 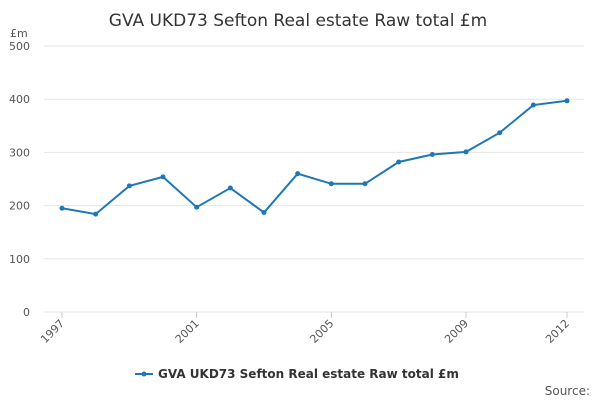 I want to click on y-axis-ticks: 0 100 200 300 400 500, so click(x=19, y=179).